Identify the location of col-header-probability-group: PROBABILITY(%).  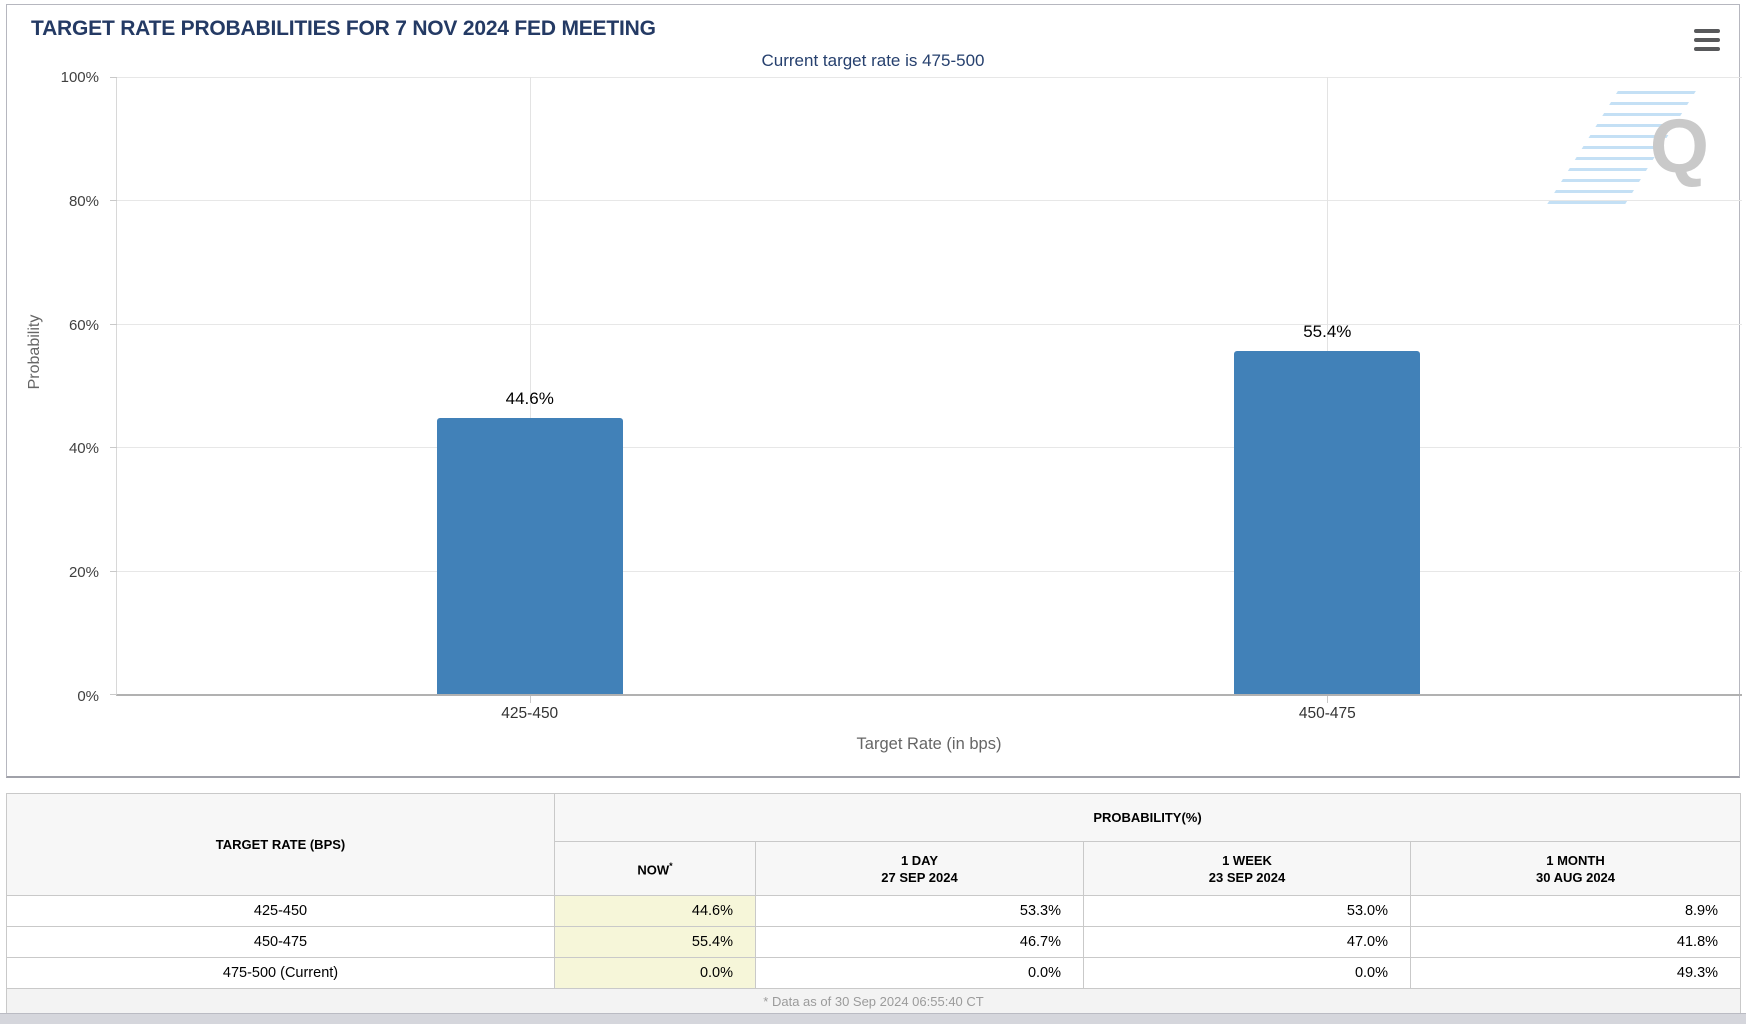
(1147, 817).